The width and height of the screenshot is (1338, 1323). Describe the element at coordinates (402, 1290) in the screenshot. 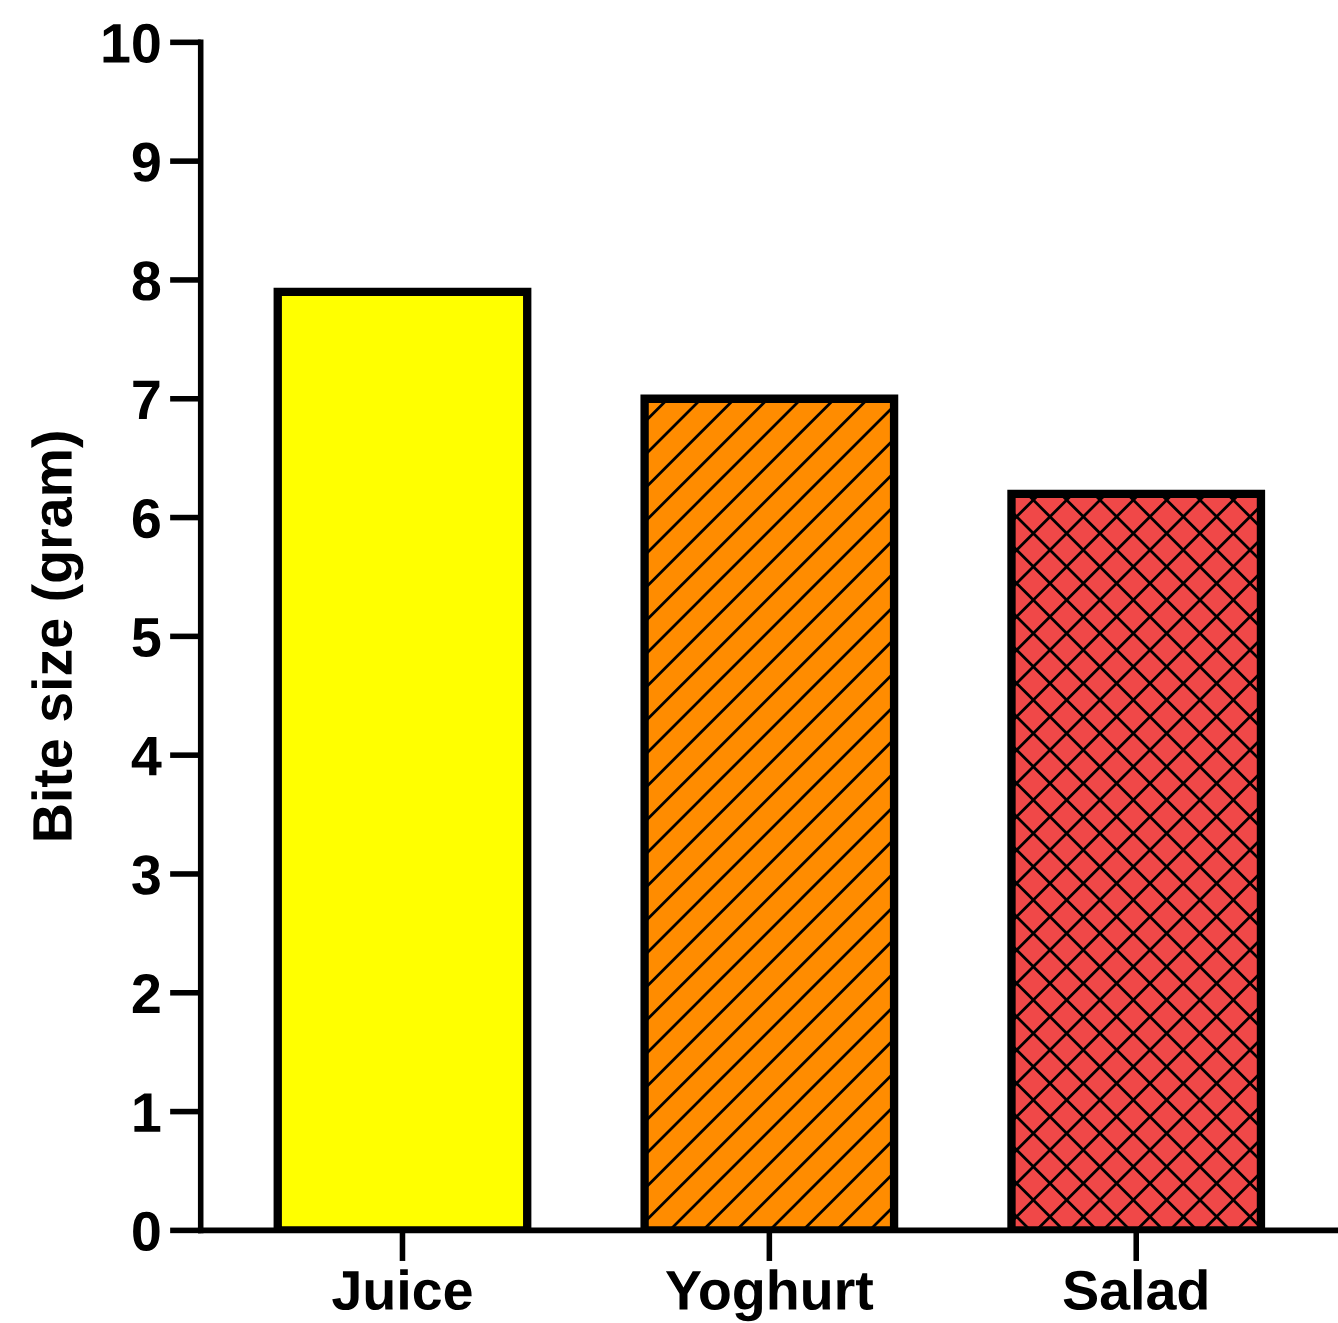

I see `x-tick-label: Juice` at that location.